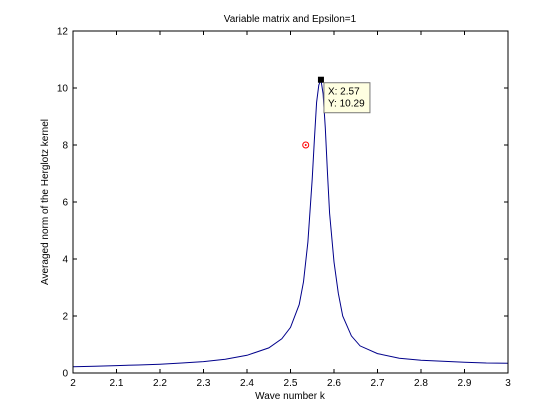 This screenshot has height=419, width=560. I want to click on x-tick-label: 2.1, so click(117, 383).